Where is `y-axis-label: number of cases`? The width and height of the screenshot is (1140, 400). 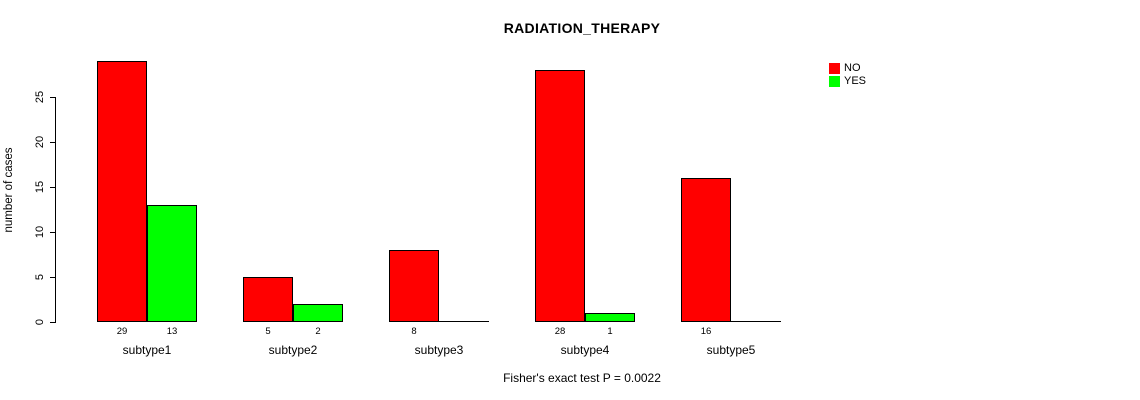 y-axis-label: number of cases is located at coordinates (9, 190).